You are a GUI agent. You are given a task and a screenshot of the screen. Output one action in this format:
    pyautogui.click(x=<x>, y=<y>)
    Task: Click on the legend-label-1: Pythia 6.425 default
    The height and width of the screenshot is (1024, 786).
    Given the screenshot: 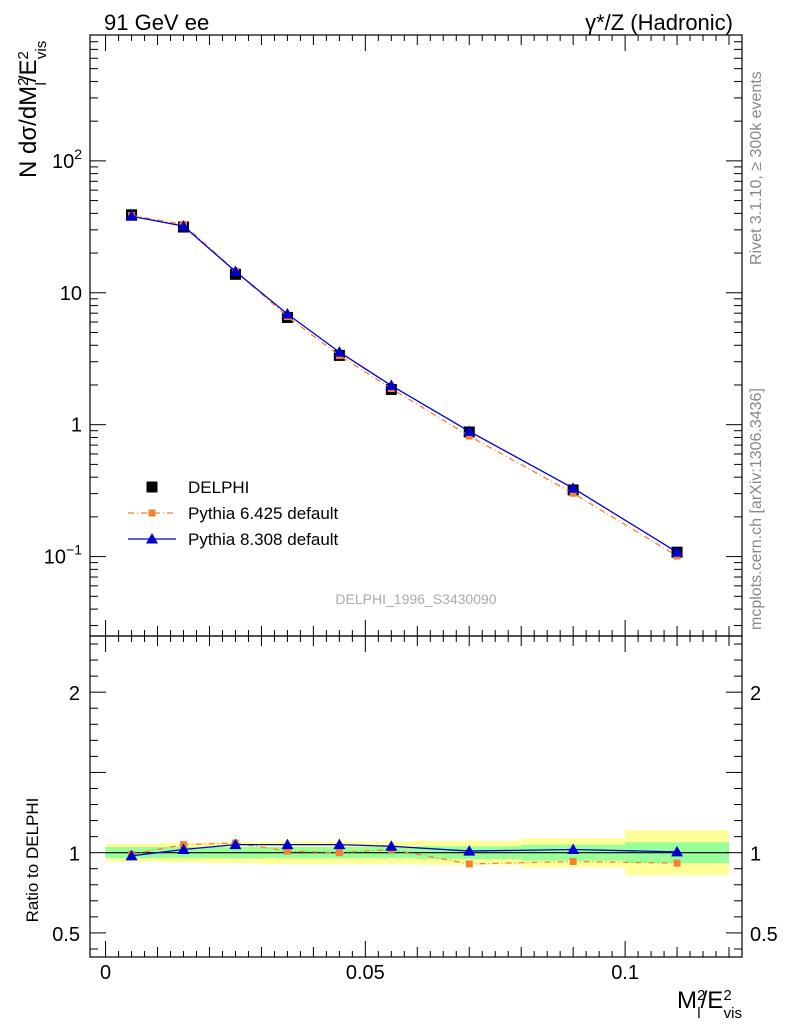 What is the action you would take?
    pyautogui.click(x=263, y=513)
    